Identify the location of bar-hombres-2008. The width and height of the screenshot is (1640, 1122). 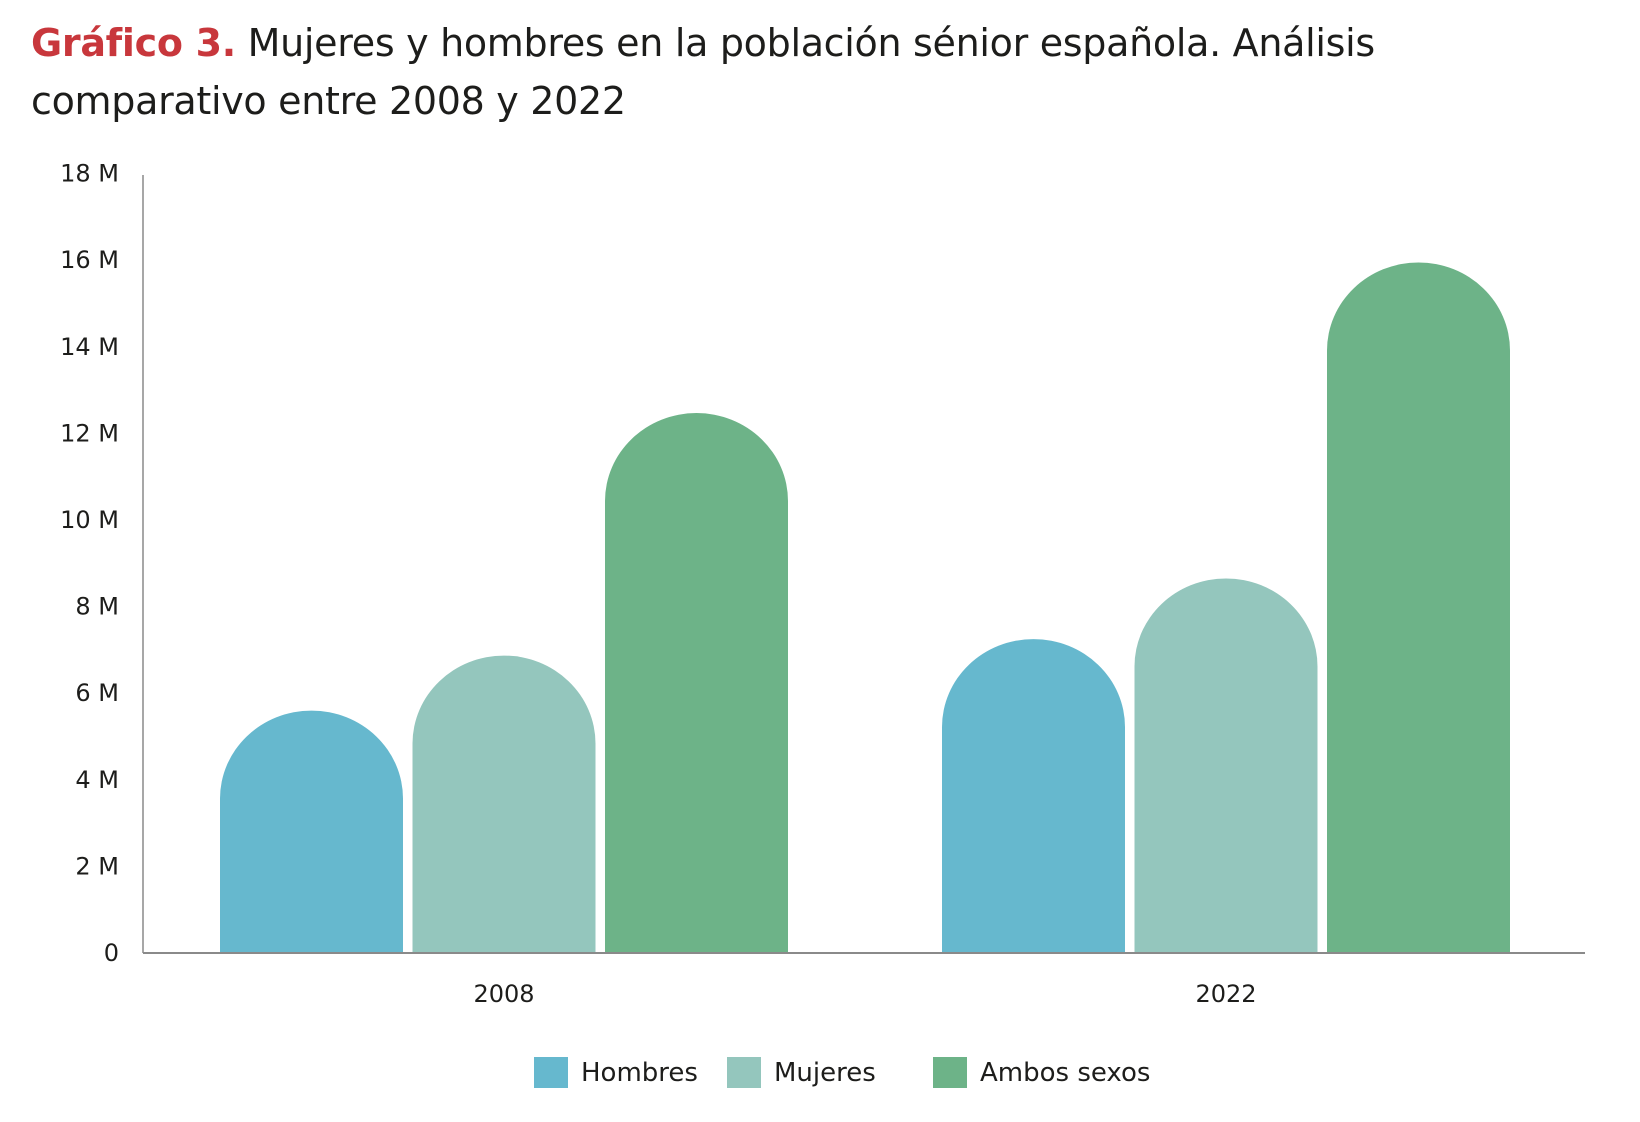
(311, 831).